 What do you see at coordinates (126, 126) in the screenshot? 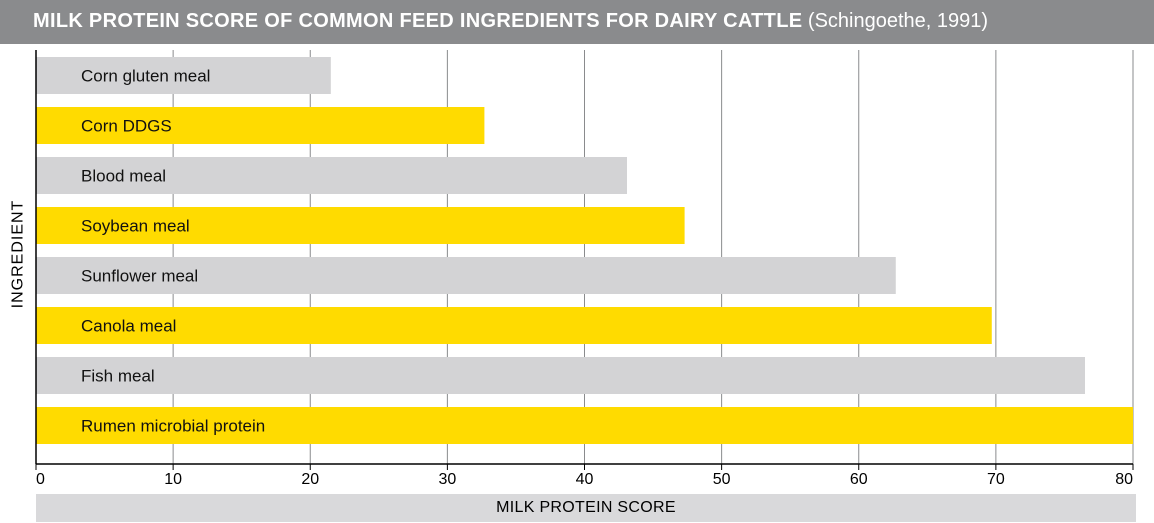
I see `bar-label-corn-ddgs: Corn DDGS` at bounding box center [126, 126].